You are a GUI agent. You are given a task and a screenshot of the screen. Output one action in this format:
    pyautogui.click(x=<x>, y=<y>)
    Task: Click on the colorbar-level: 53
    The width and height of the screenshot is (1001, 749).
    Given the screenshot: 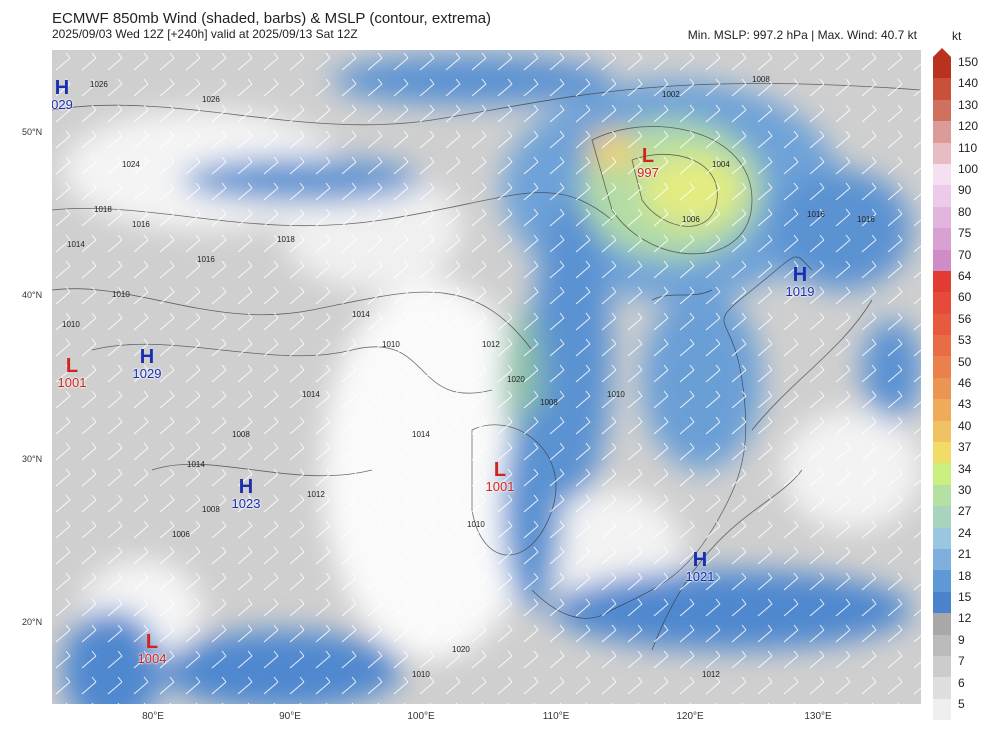 What is the action you would take?
    pyautogui.click(x=965, y=340)
    